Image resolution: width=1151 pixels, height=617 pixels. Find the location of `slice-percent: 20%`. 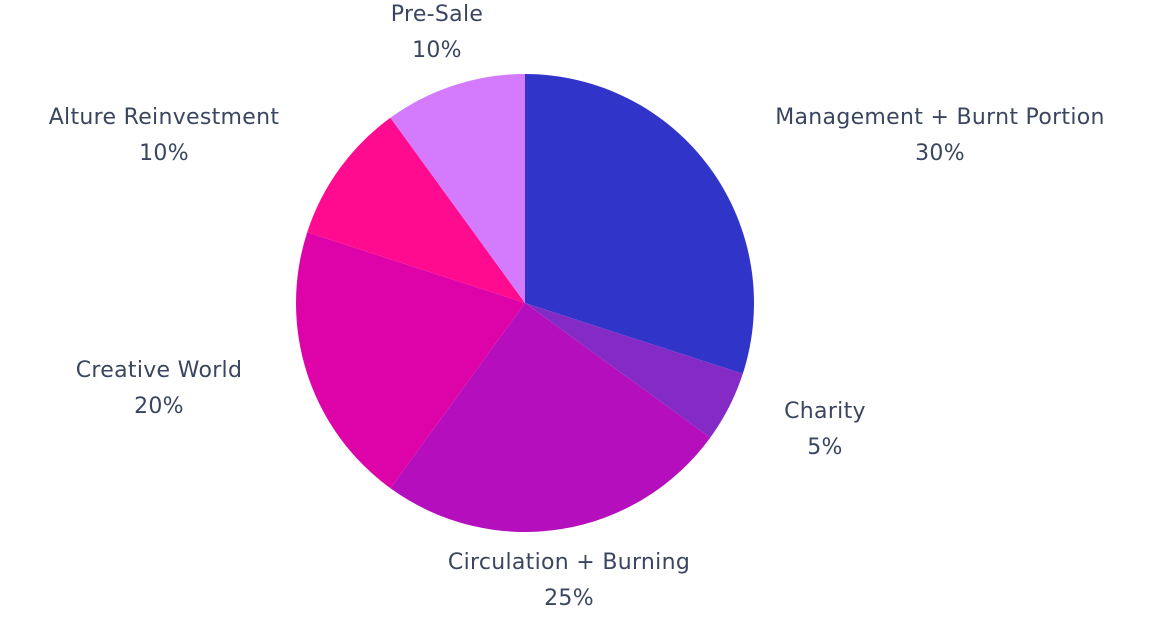

slice-percent: 20% is located at coordinates (159, 406).